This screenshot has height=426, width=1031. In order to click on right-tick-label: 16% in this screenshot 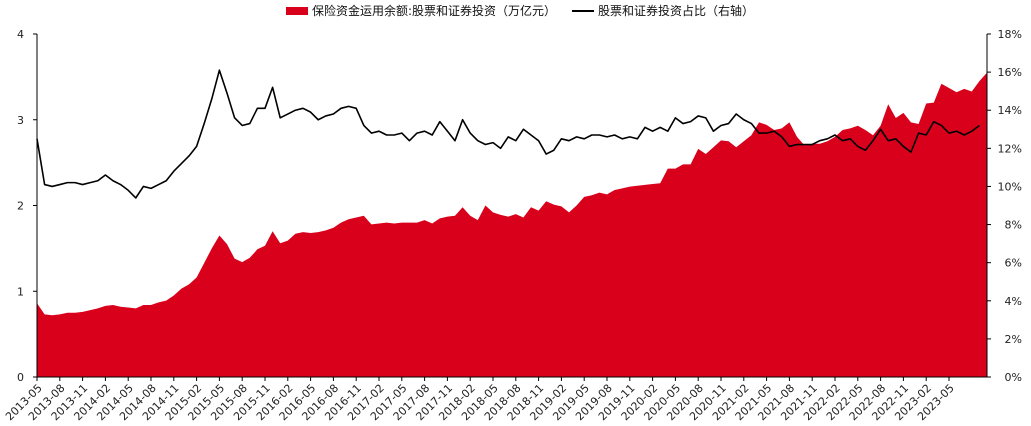, I will do `click(1010, 72)`.